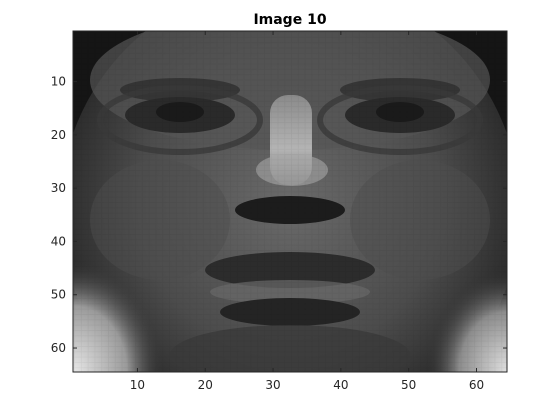 The width and height of the screenshot is (560, 420). I want to click on y-tick-label: 50, so click(58, 295).